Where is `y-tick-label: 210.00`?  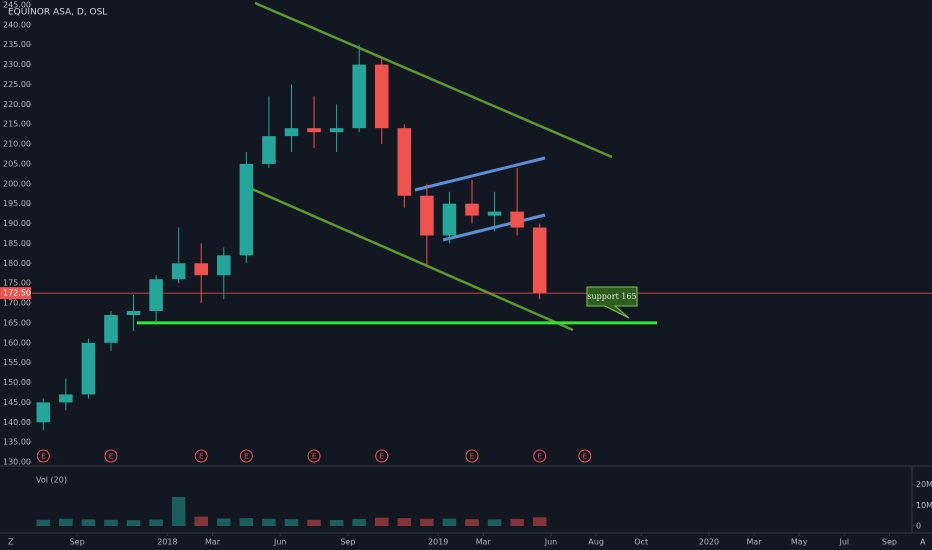
y-tick-label: 210.00 is located at coordinates (17, 144).